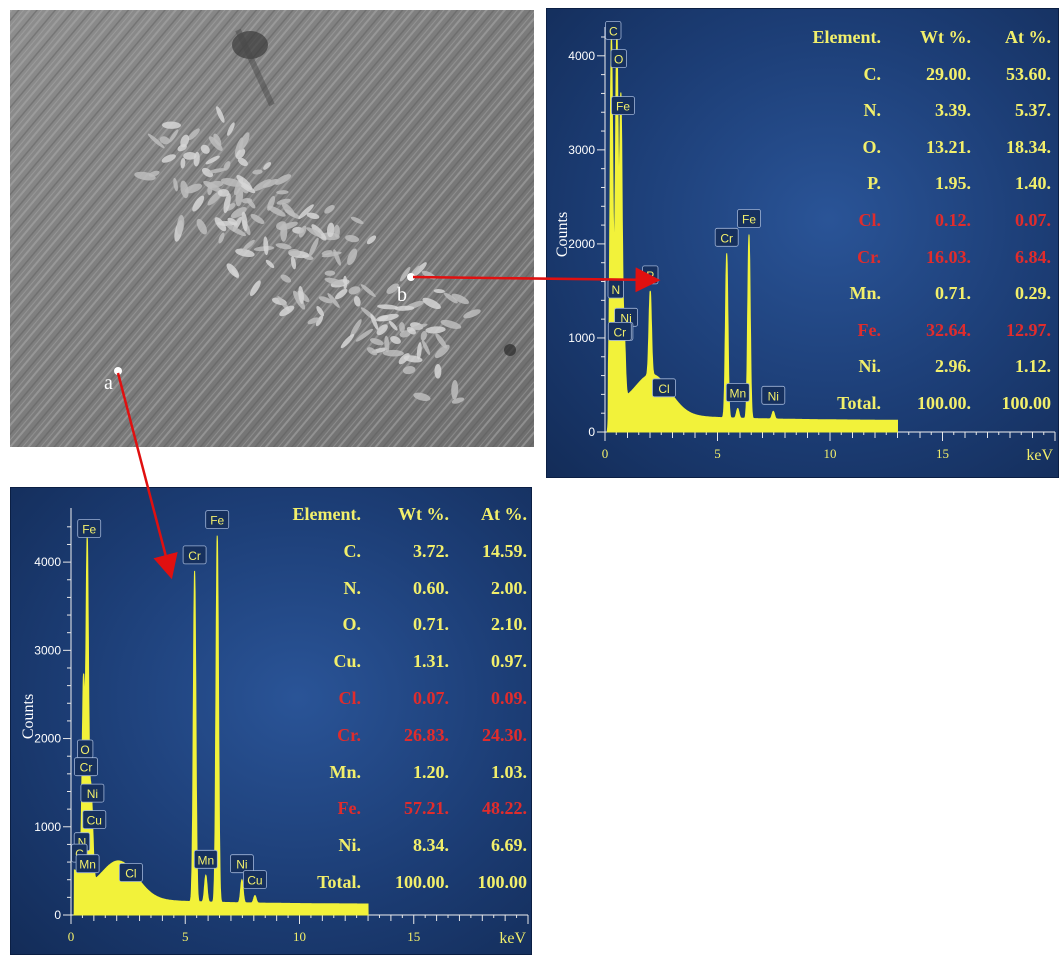  Describe the element at coordinates (57, 915) in the screenshot. I see `y-tick-label: 0` at that location.